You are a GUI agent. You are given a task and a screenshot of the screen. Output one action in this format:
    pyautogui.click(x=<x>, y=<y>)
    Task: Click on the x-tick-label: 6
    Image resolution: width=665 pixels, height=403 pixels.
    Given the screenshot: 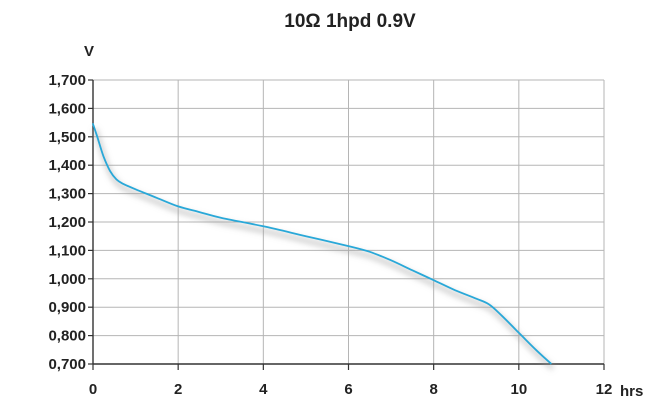 What is the action you would take?
    pyautogui.click(x=348, y=389)
    